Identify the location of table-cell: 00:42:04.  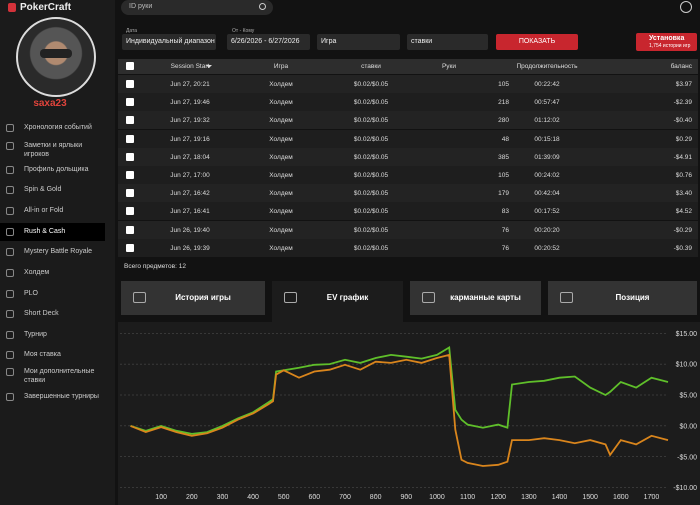
(547, 194).